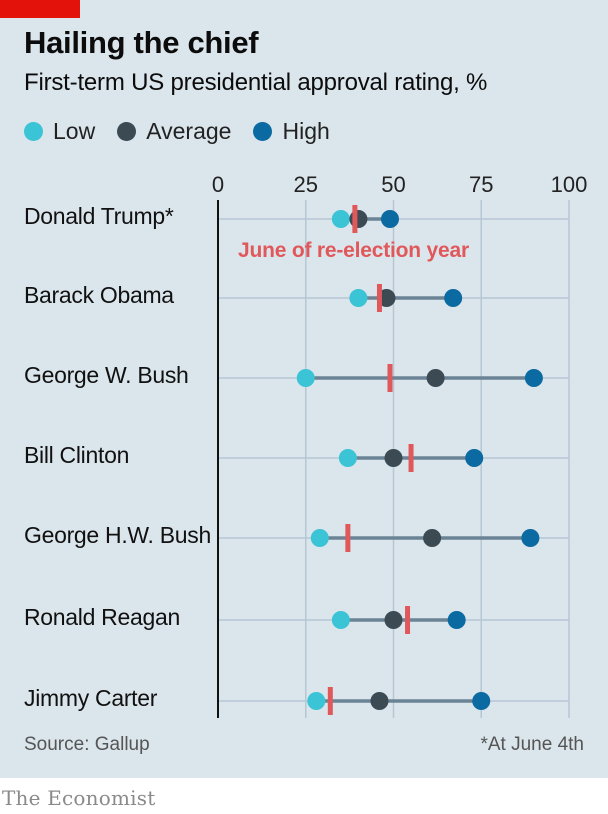 The width and height of the screenshot is (608, 814). Describe the element at coordinates (79, 798) in the screenshot. I see `economist-logo: The Economist` at that location.